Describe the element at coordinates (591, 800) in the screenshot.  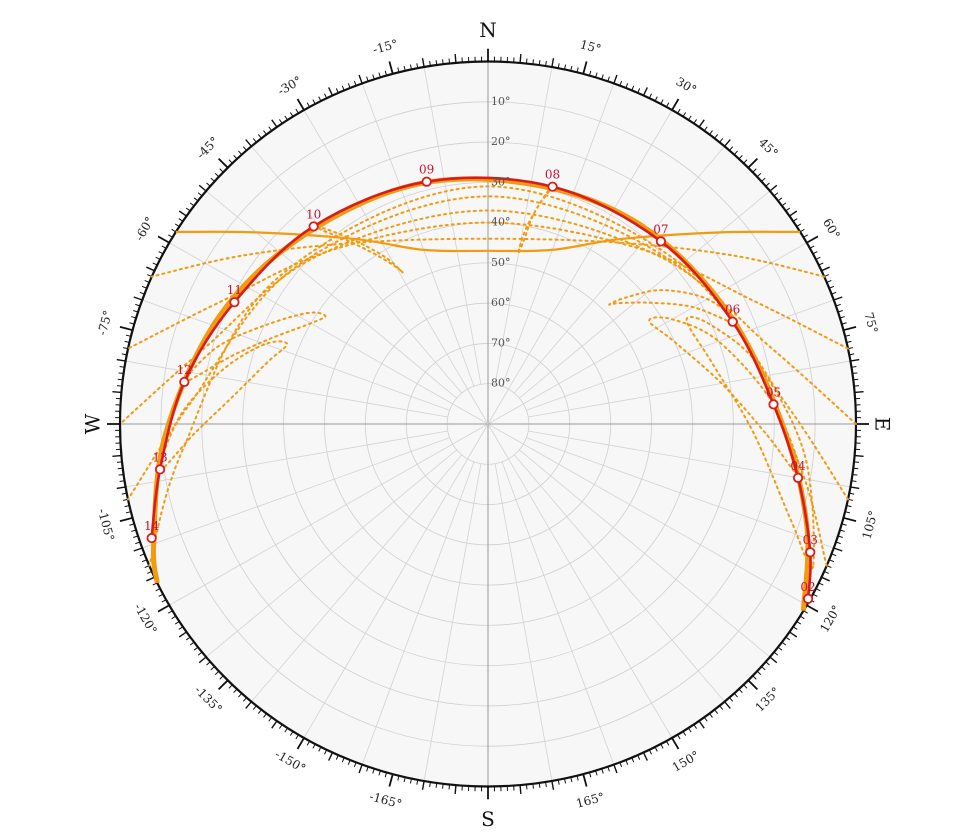
I see `azimuth-label: 165°` at that location.